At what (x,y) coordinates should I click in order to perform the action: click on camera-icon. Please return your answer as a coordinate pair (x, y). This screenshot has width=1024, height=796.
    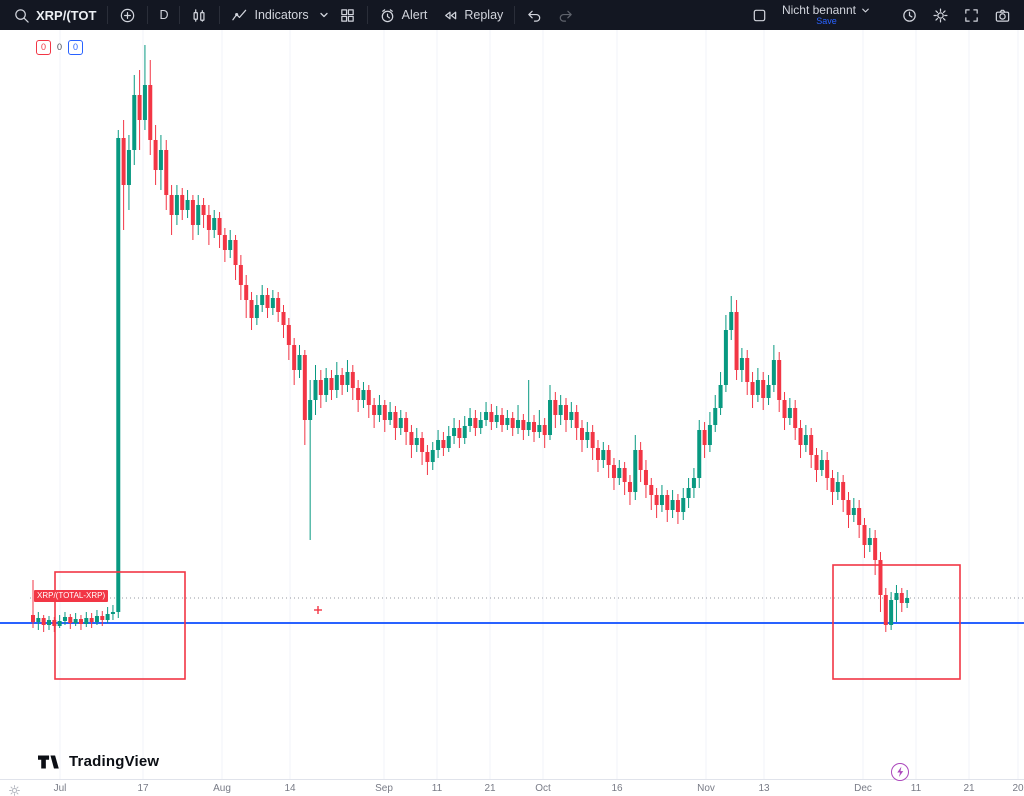
    Looking at the image, I should click on (1002, 15).